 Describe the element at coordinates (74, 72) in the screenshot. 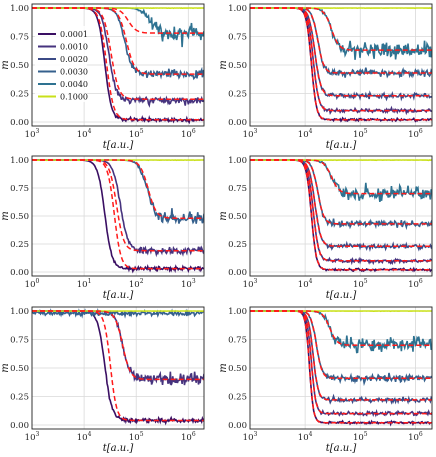

I see `legend-label: 0.0030` at that location.